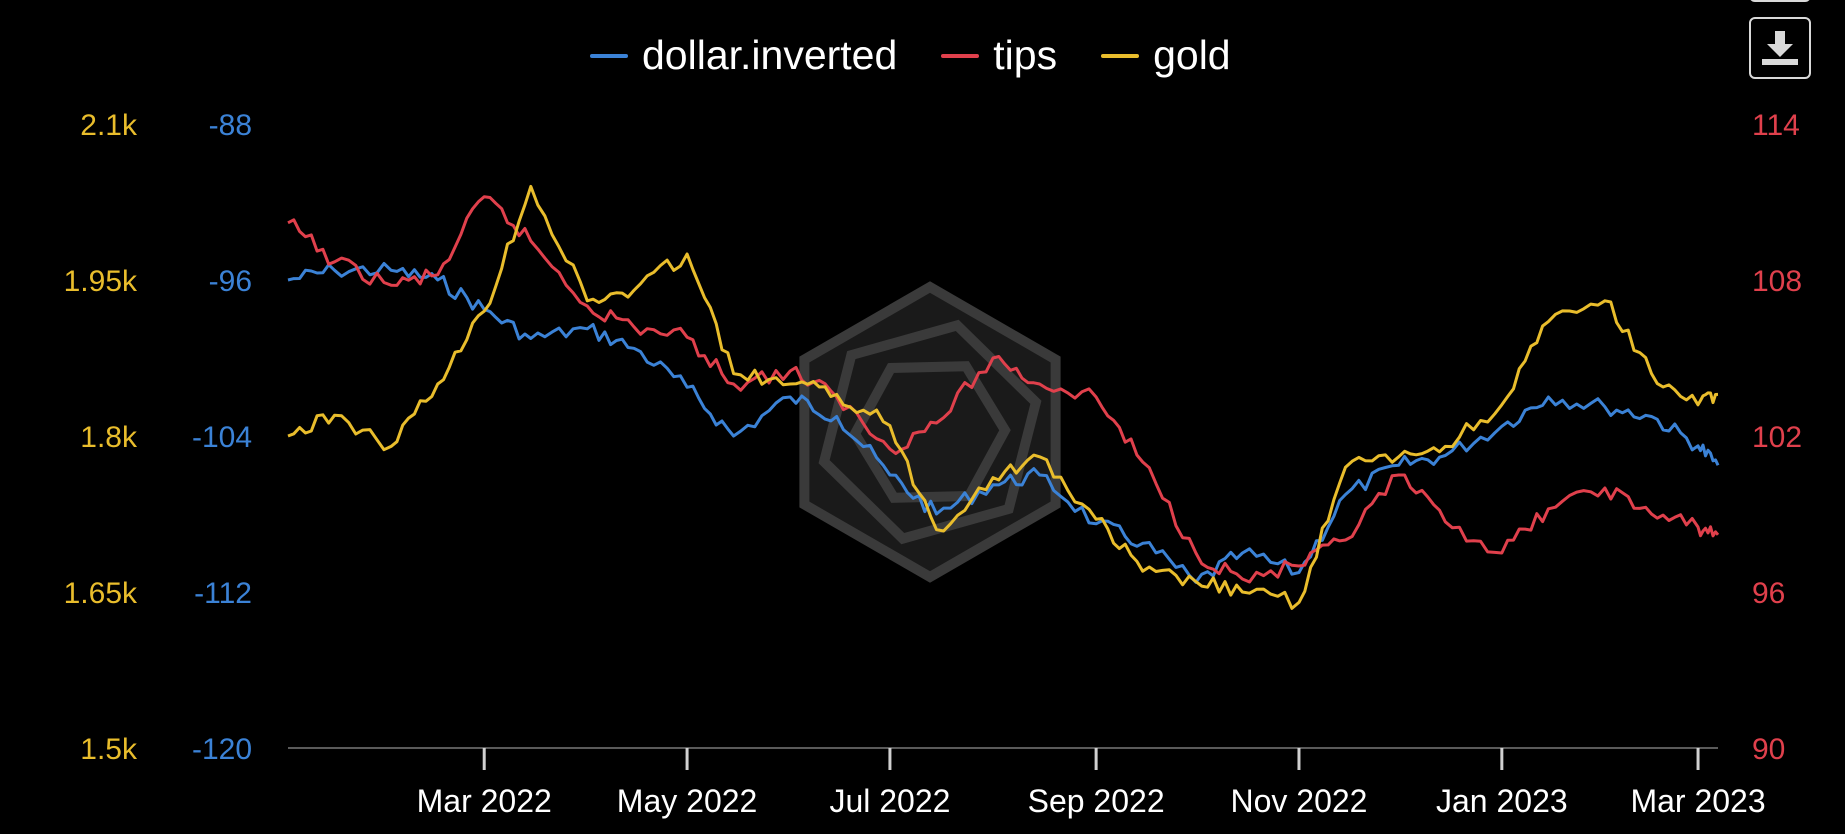 This screenshot has width=1845, height=834. What do you see at coordinates (101, 593) in the screenshot?
I see `y-tick-label-gold: 1.65k` at bounding box center [101, 593].